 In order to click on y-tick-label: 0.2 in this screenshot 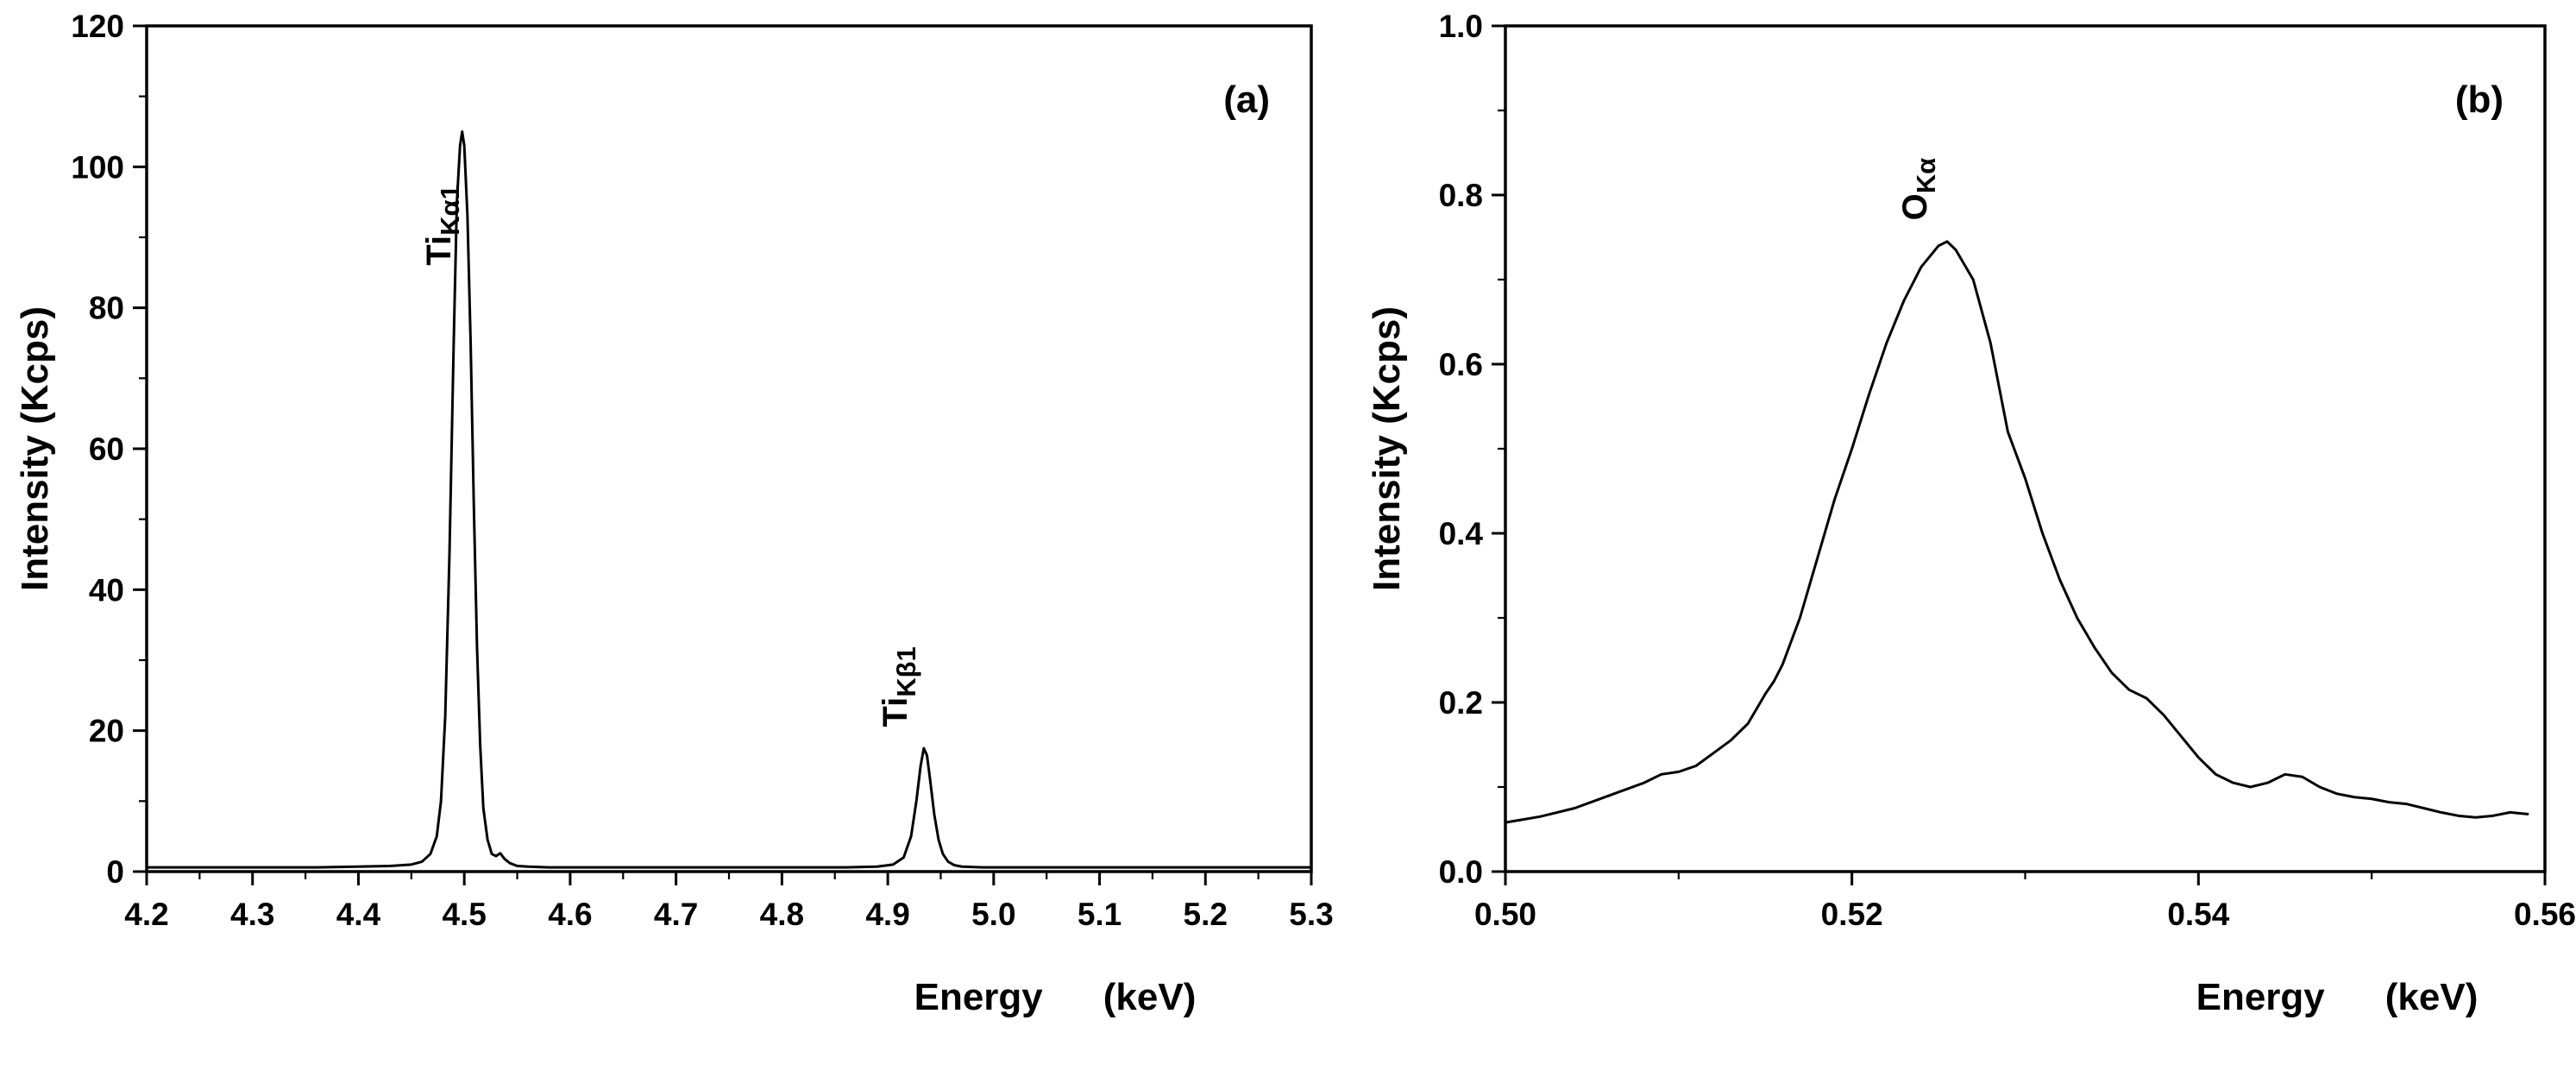, I will do `click(1461, 703)`.